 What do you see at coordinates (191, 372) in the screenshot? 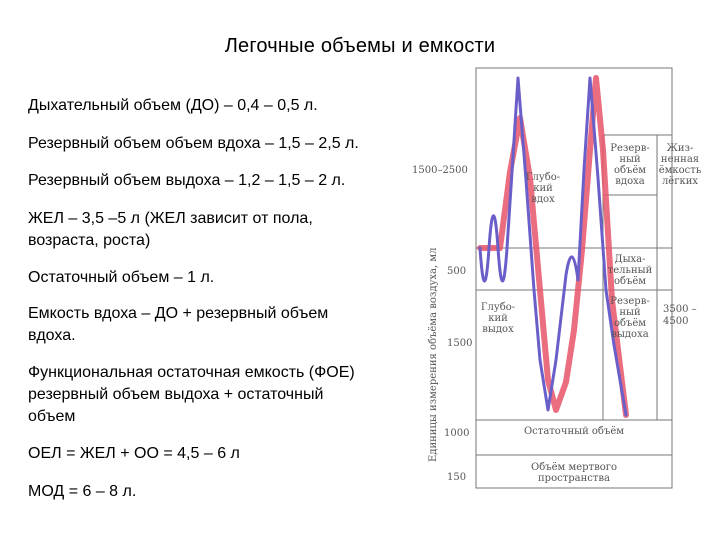
I see `frc-line: Функциональная остаточная емкость (ФОЕ)` at bounding box center [191, 372].